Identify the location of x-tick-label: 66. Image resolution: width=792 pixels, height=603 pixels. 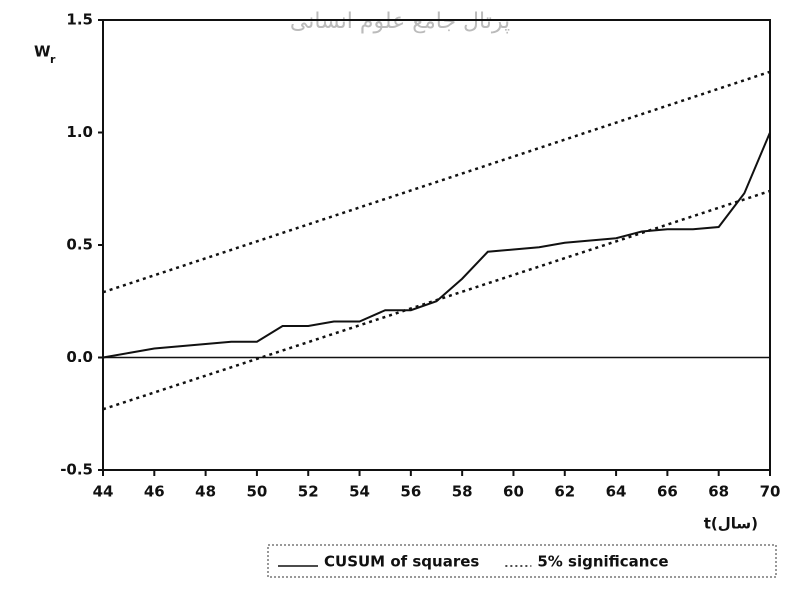
(667, 492).